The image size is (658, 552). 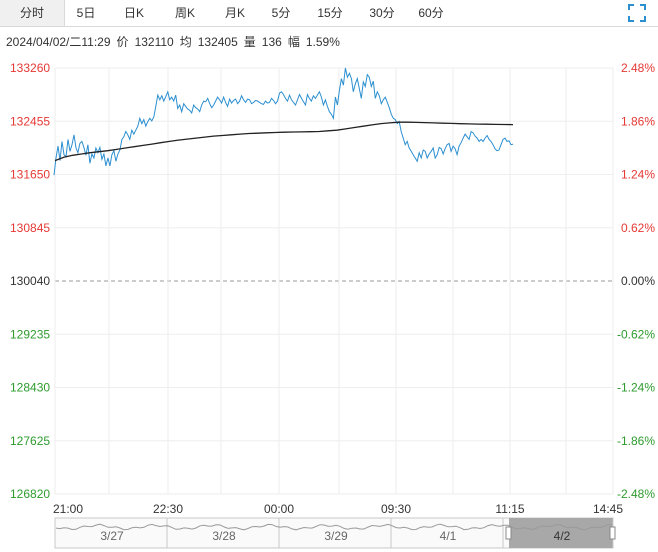 I want to click on y-tick-right: -2.48%, so click(x=636, y=494).